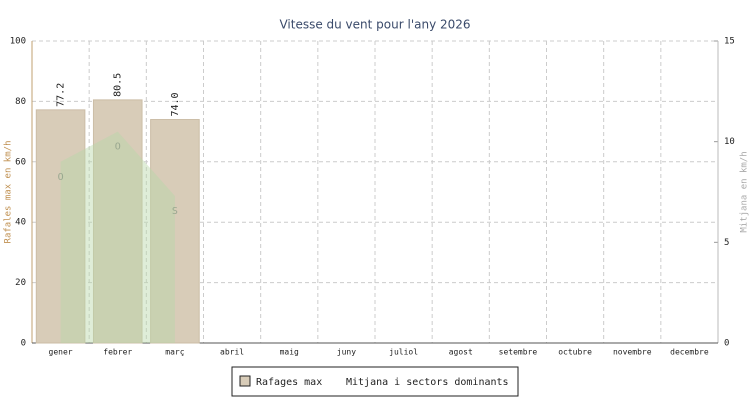 The image size is (750, 400). I want to click on x-tick-label: març, so click(174, 352).